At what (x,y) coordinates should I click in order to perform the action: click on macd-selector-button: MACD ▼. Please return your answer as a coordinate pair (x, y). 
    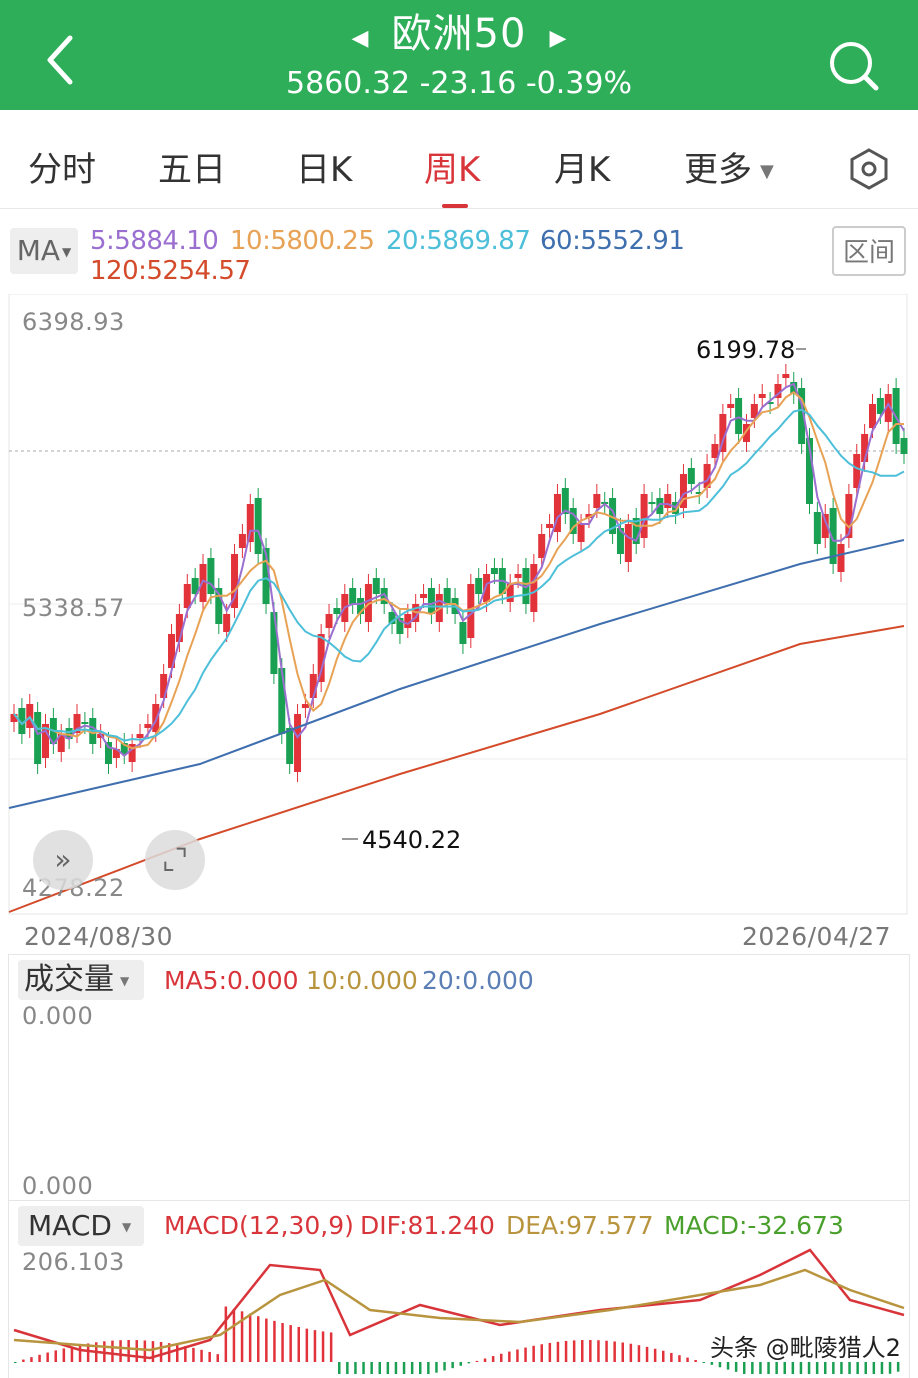
    Looking at the image, I should click on (81, 1226).